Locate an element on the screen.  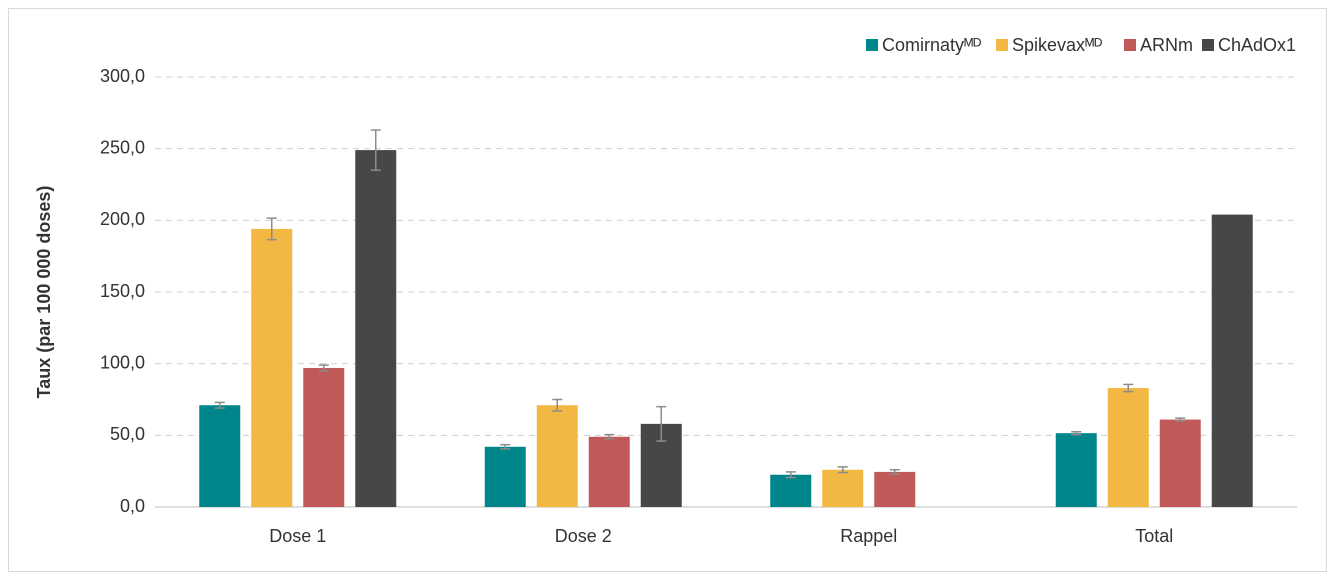
y-tick-label: 200,0 is located at coordinates (122, 219).